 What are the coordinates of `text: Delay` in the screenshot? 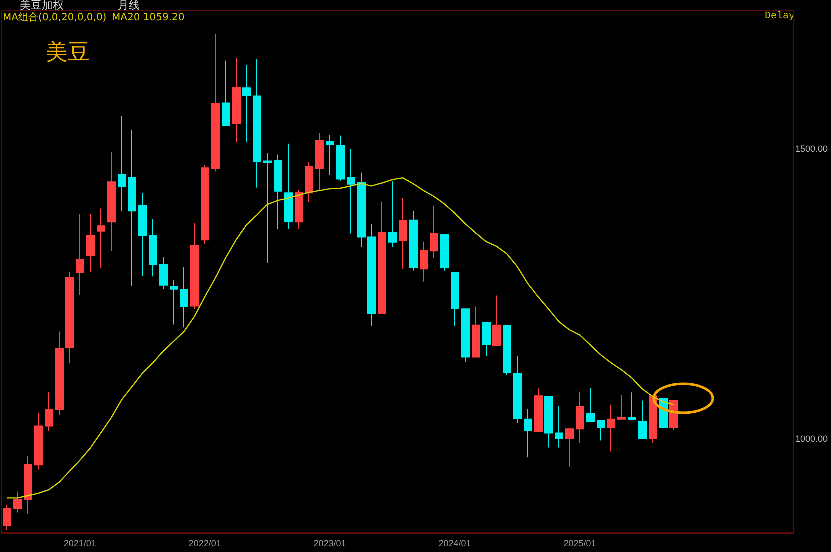 It's located at (780, 16).